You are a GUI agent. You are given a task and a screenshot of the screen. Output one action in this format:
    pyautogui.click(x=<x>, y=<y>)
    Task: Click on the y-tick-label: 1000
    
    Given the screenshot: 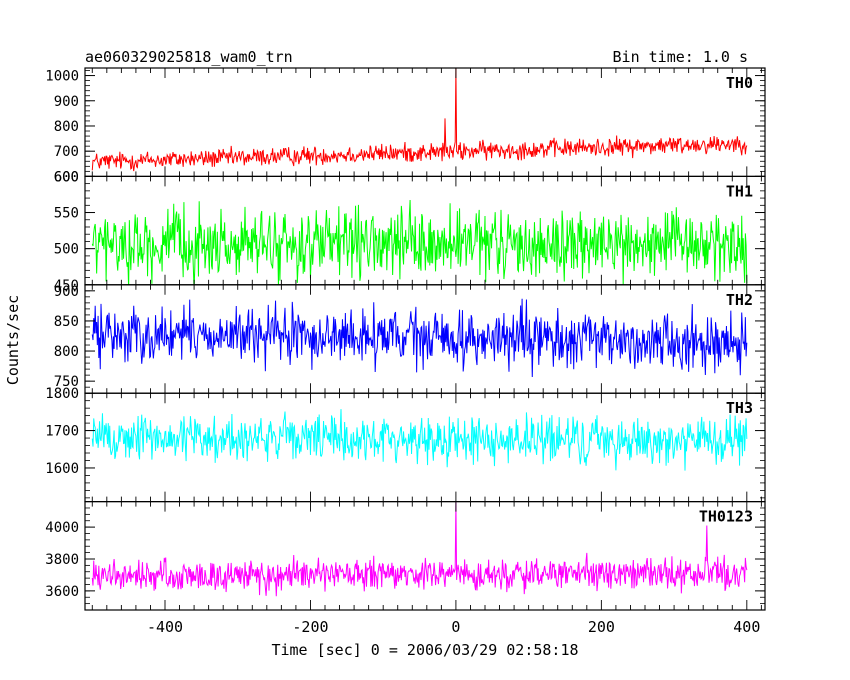 What is the action you would take?
    pyautogui.click(x=62, y=77)
    